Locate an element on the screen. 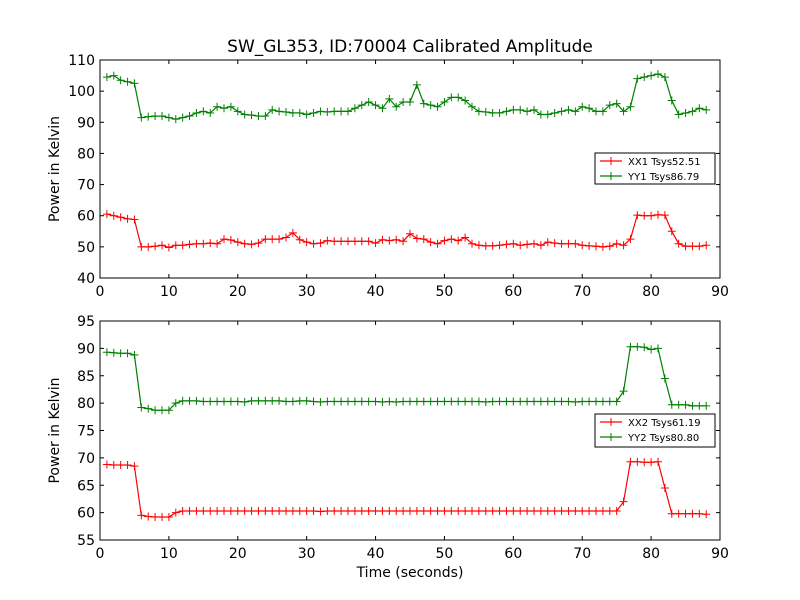 This screenshot has width=800, height=600. x-tick-label: 90 is located at coordinates (720, 554).